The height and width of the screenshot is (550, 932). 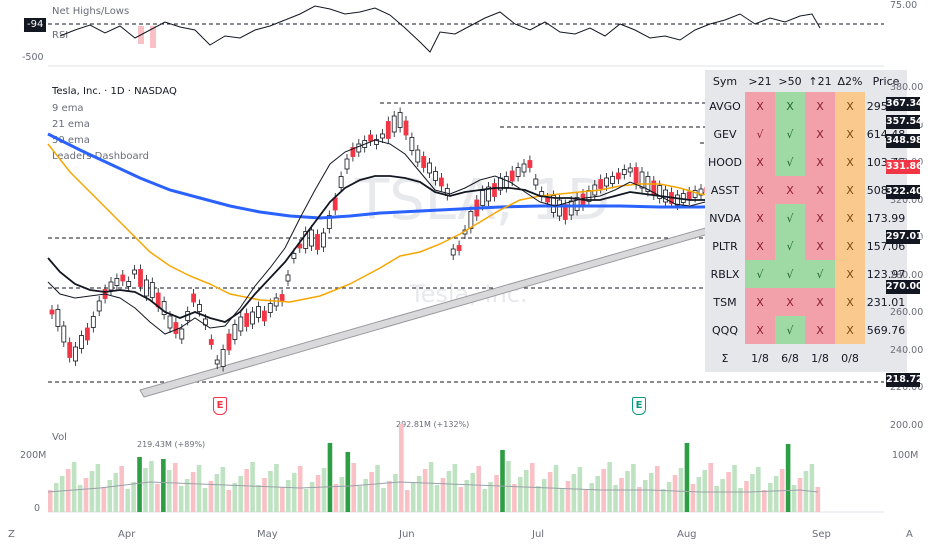 I want to click on leaders-cell: 1/8, so click(x=760, y=358).